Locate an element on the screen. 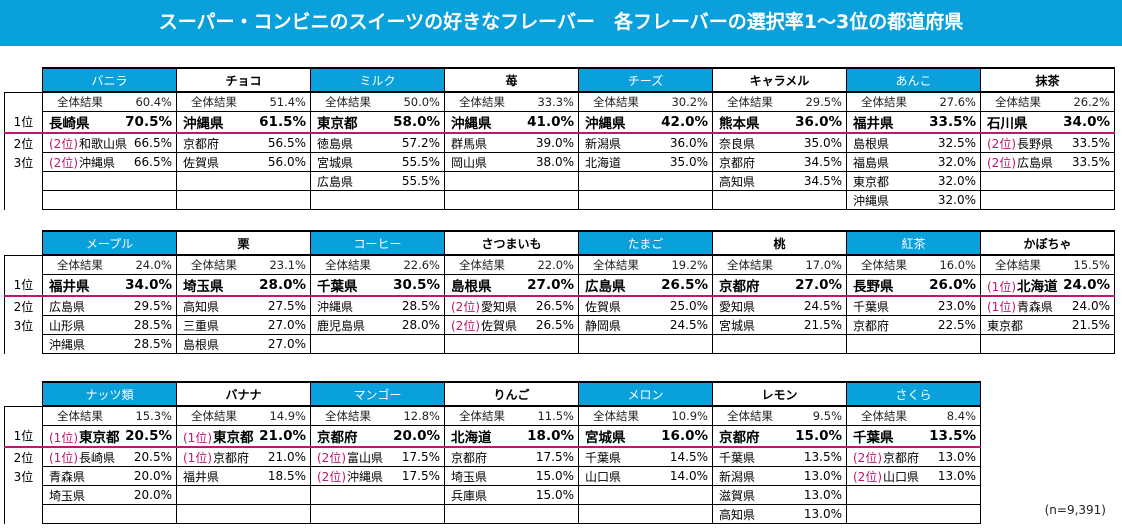 The image size is (1122, 530). ranking-entry: 京都府 27.0% is located at coordinates (779, 285).